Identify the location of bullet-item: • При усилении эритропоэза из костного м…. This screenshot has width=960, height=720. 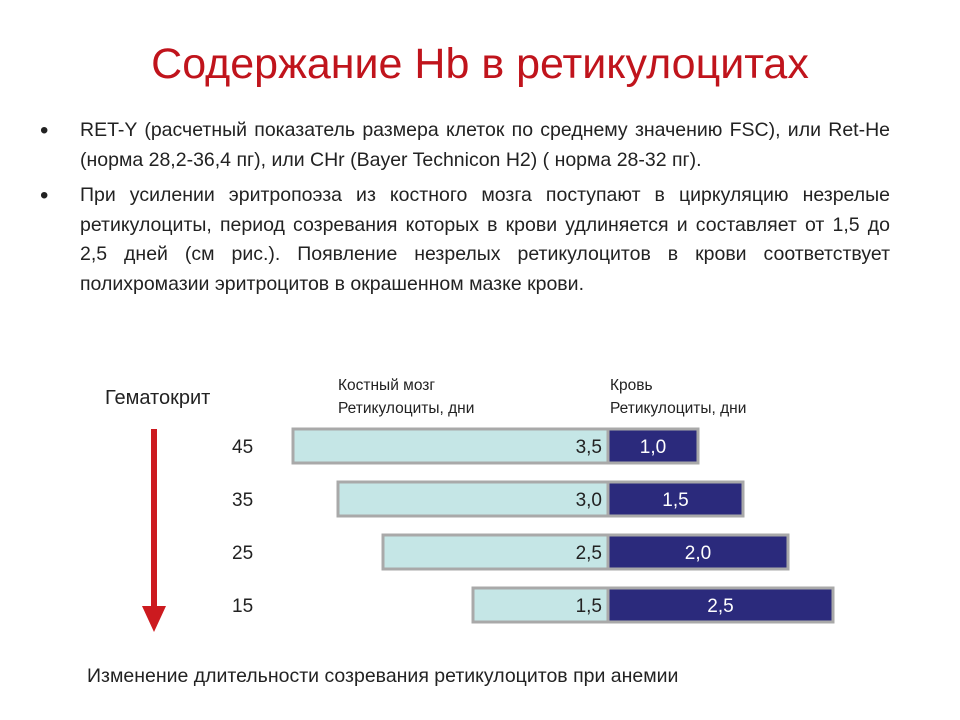
(465, 240).